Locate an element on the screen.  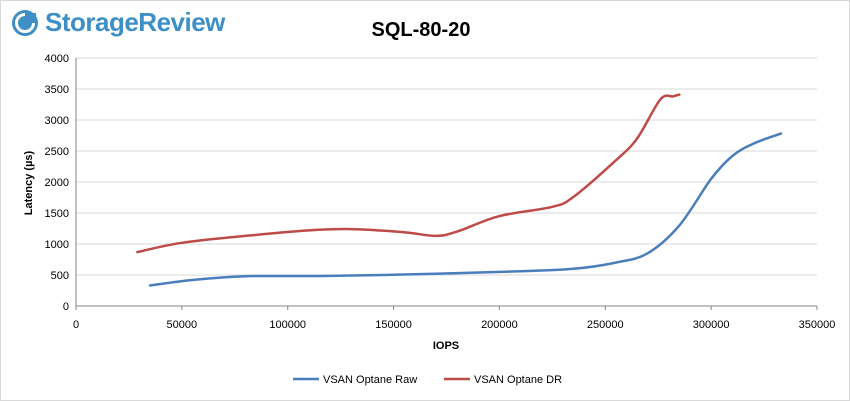
y-tick-label: 1500 is located at coordinates (57, 214).